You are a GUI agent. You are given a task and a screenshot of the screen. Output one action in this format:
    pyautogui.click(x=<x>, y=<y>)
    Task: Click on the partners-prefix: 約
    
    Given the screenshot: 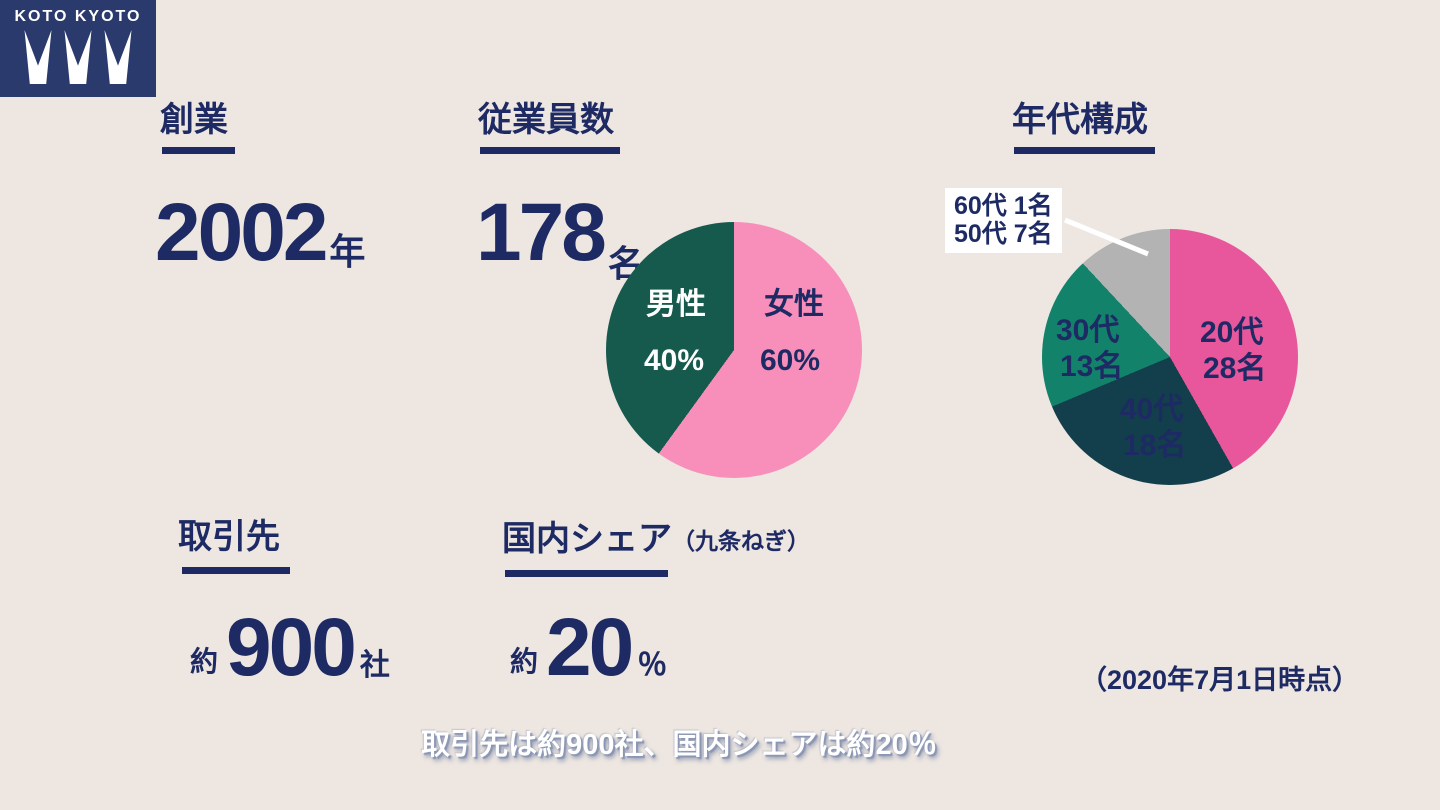 What is the action you would take?
    pyautogui.click(x=204, y=661)
    